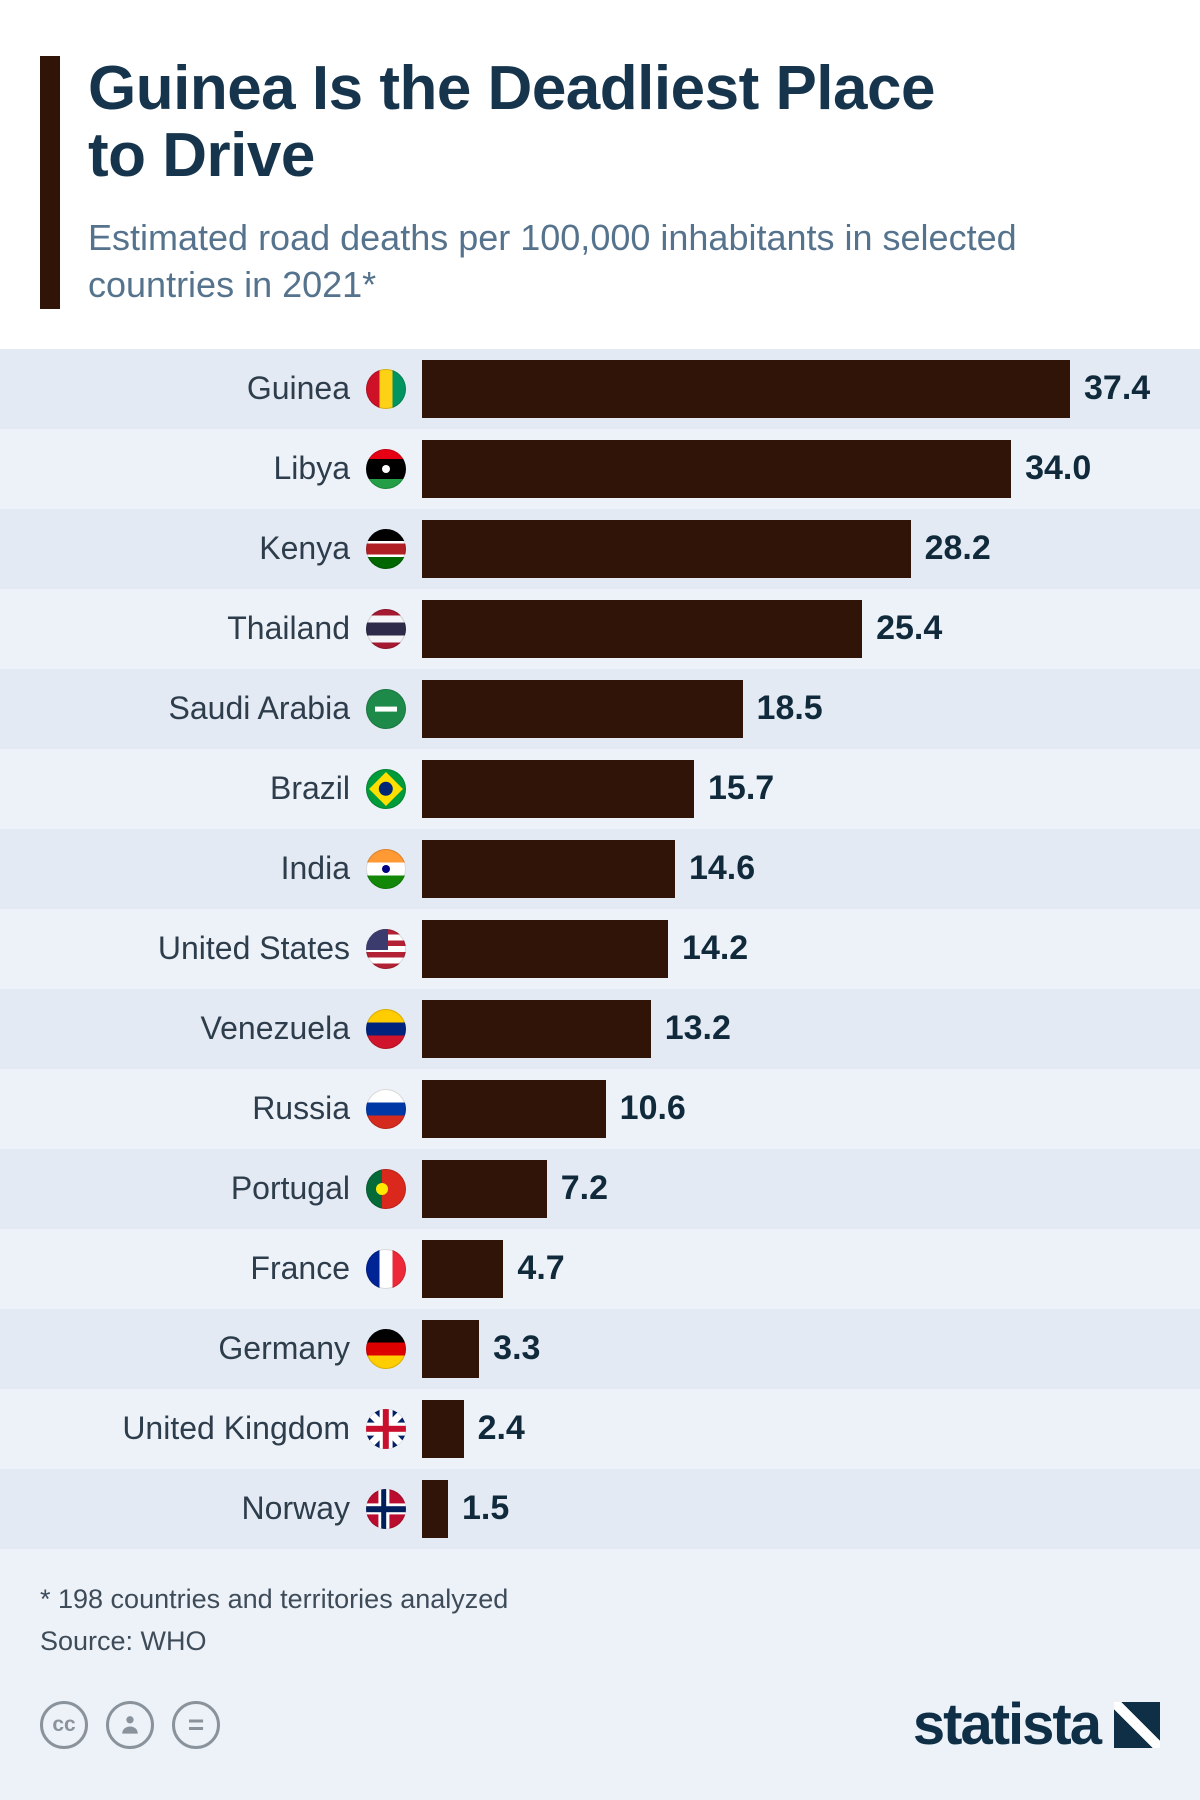  I want to click on bar-area: 2.4, so click(811, 1428).